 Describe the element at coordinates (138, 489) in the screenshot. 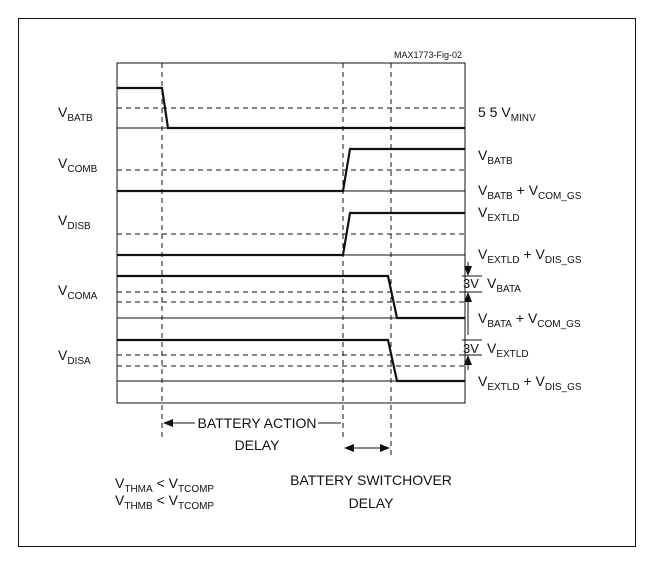

I see `subscript: THMA` at that location.